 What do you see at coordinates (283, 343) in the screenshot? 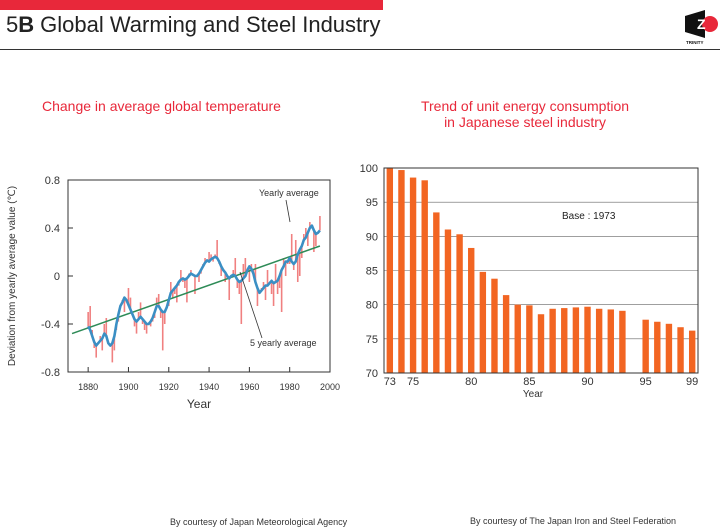
I see `annotation-five-yearly-average: 5 yearly average` at bounding box center [283, 343].